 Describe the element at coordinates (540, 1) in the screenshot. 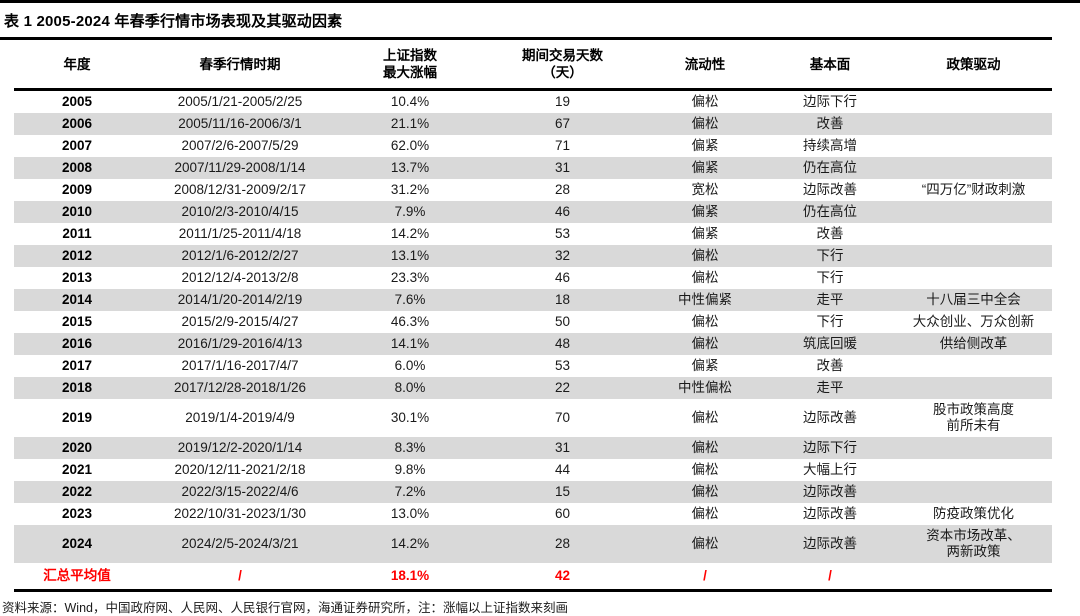

I see `top-rule` at that location.